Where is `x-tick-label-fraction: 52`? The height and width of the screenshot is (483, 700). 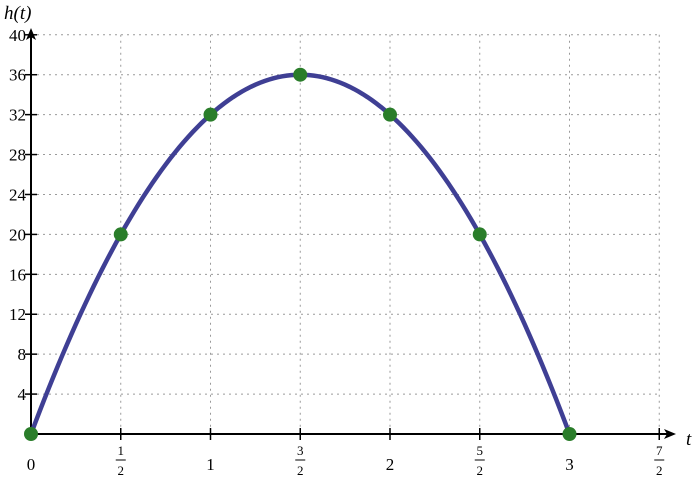
x-tick-label-fraction: 52 is located at coordinates (479, 460).